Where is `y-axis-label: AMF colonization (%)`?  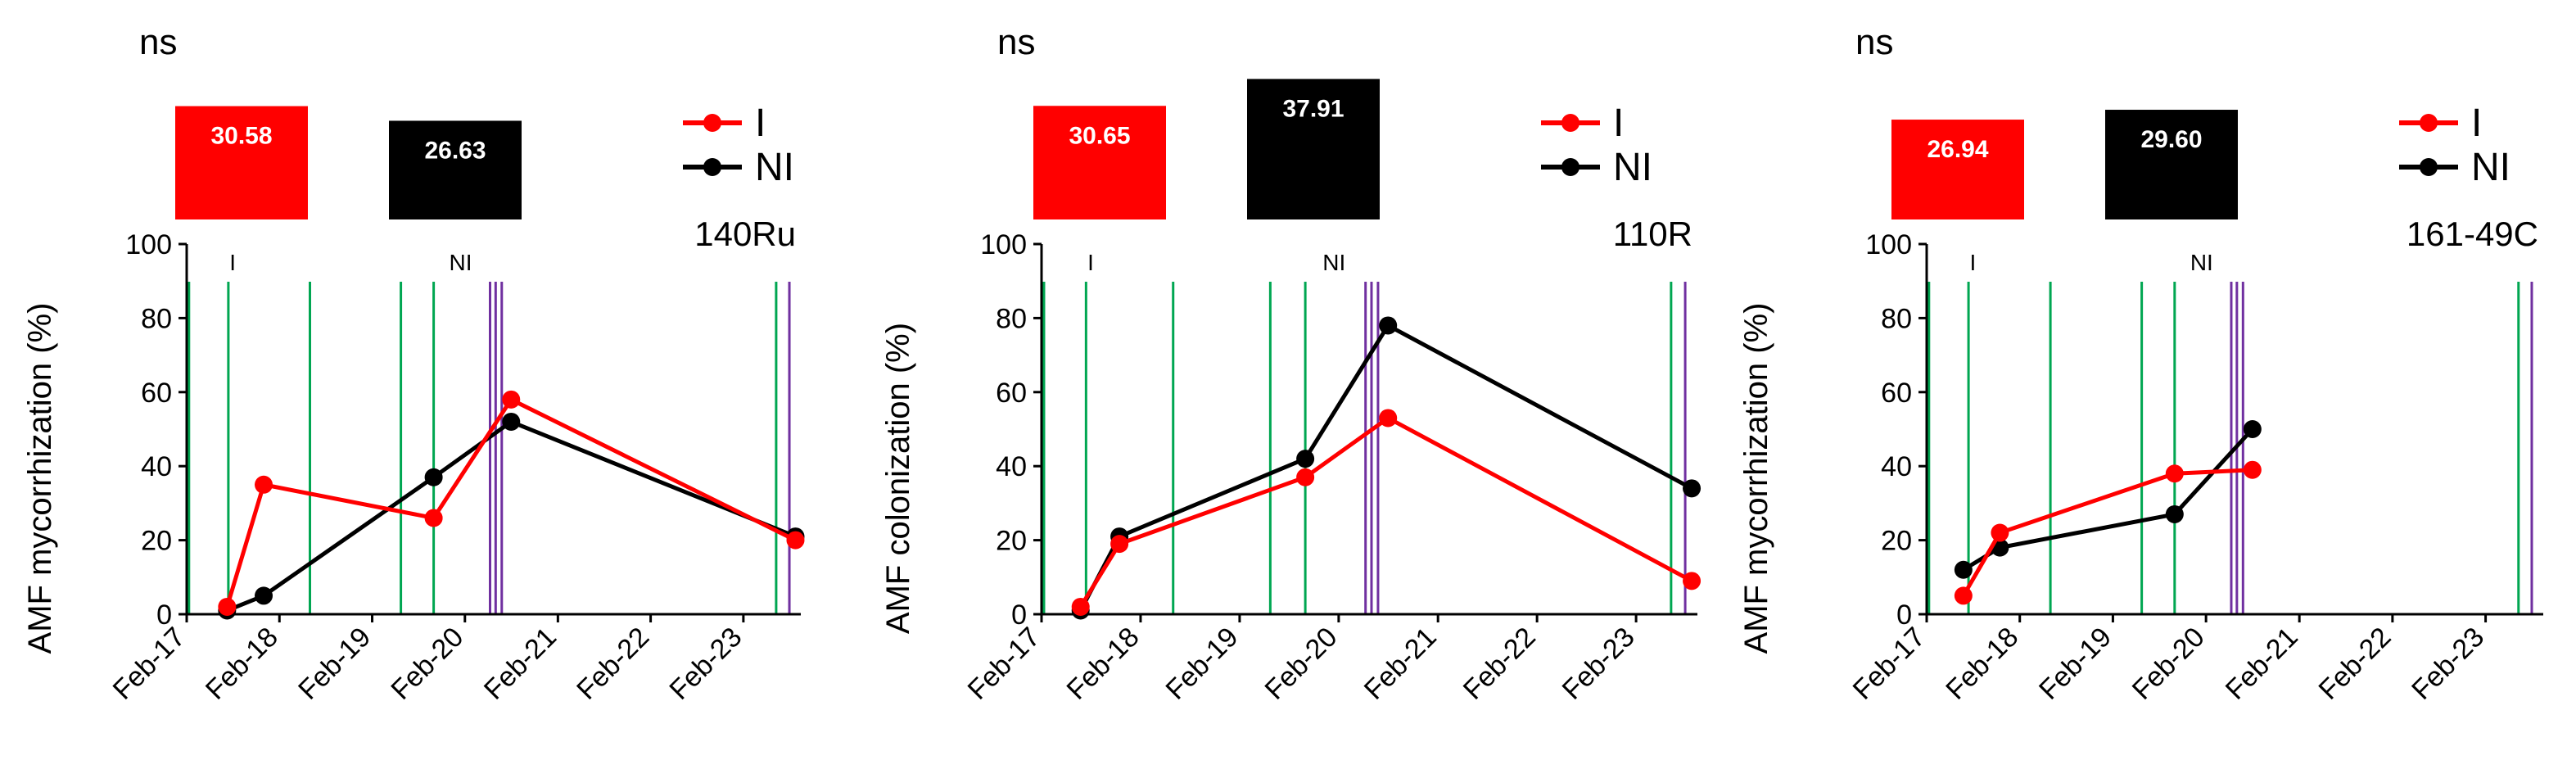
y-axis-label: AMF colonization (%) is located at coordinates (898, 478).